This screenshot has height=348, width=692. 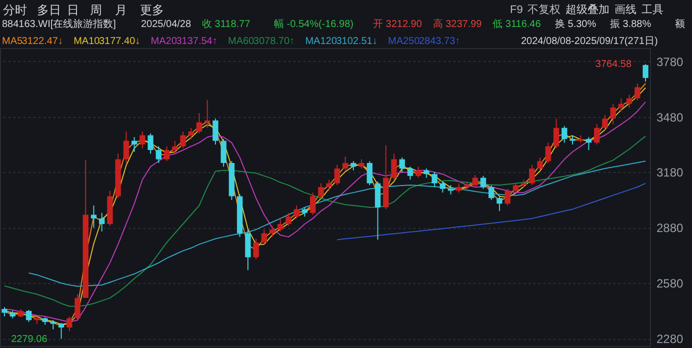 What do you see at coordinates (241, 41) in the screenshot?
I see `text: MA60` at bounding box center [241, 41].